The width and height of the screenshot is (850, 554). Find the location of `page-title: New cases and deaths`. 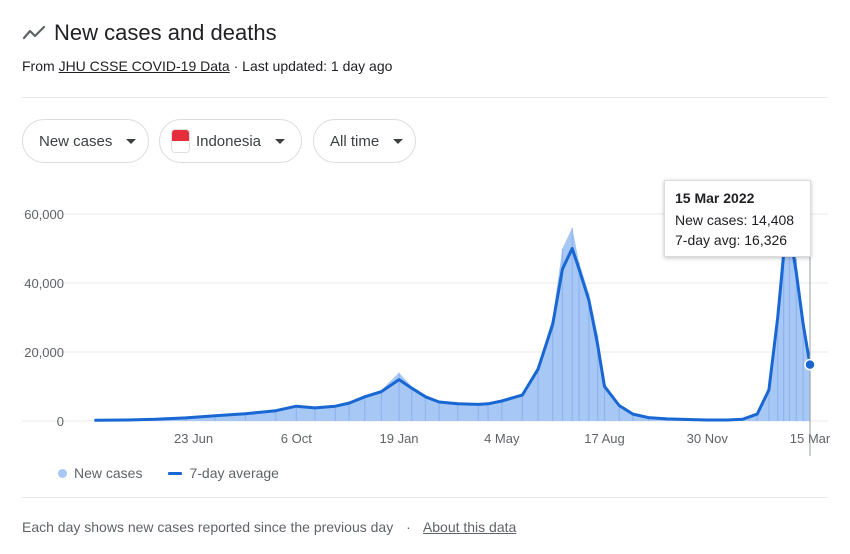

page-title: New cases and deaths is located at coordinates (165, 32).